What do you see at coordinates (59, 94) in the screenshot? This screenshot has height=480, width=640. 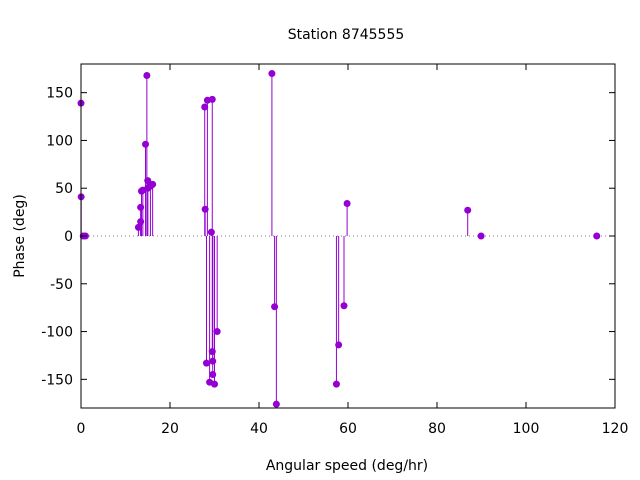 I see `y-tick-label: 150` at bounding box center [59, 94].